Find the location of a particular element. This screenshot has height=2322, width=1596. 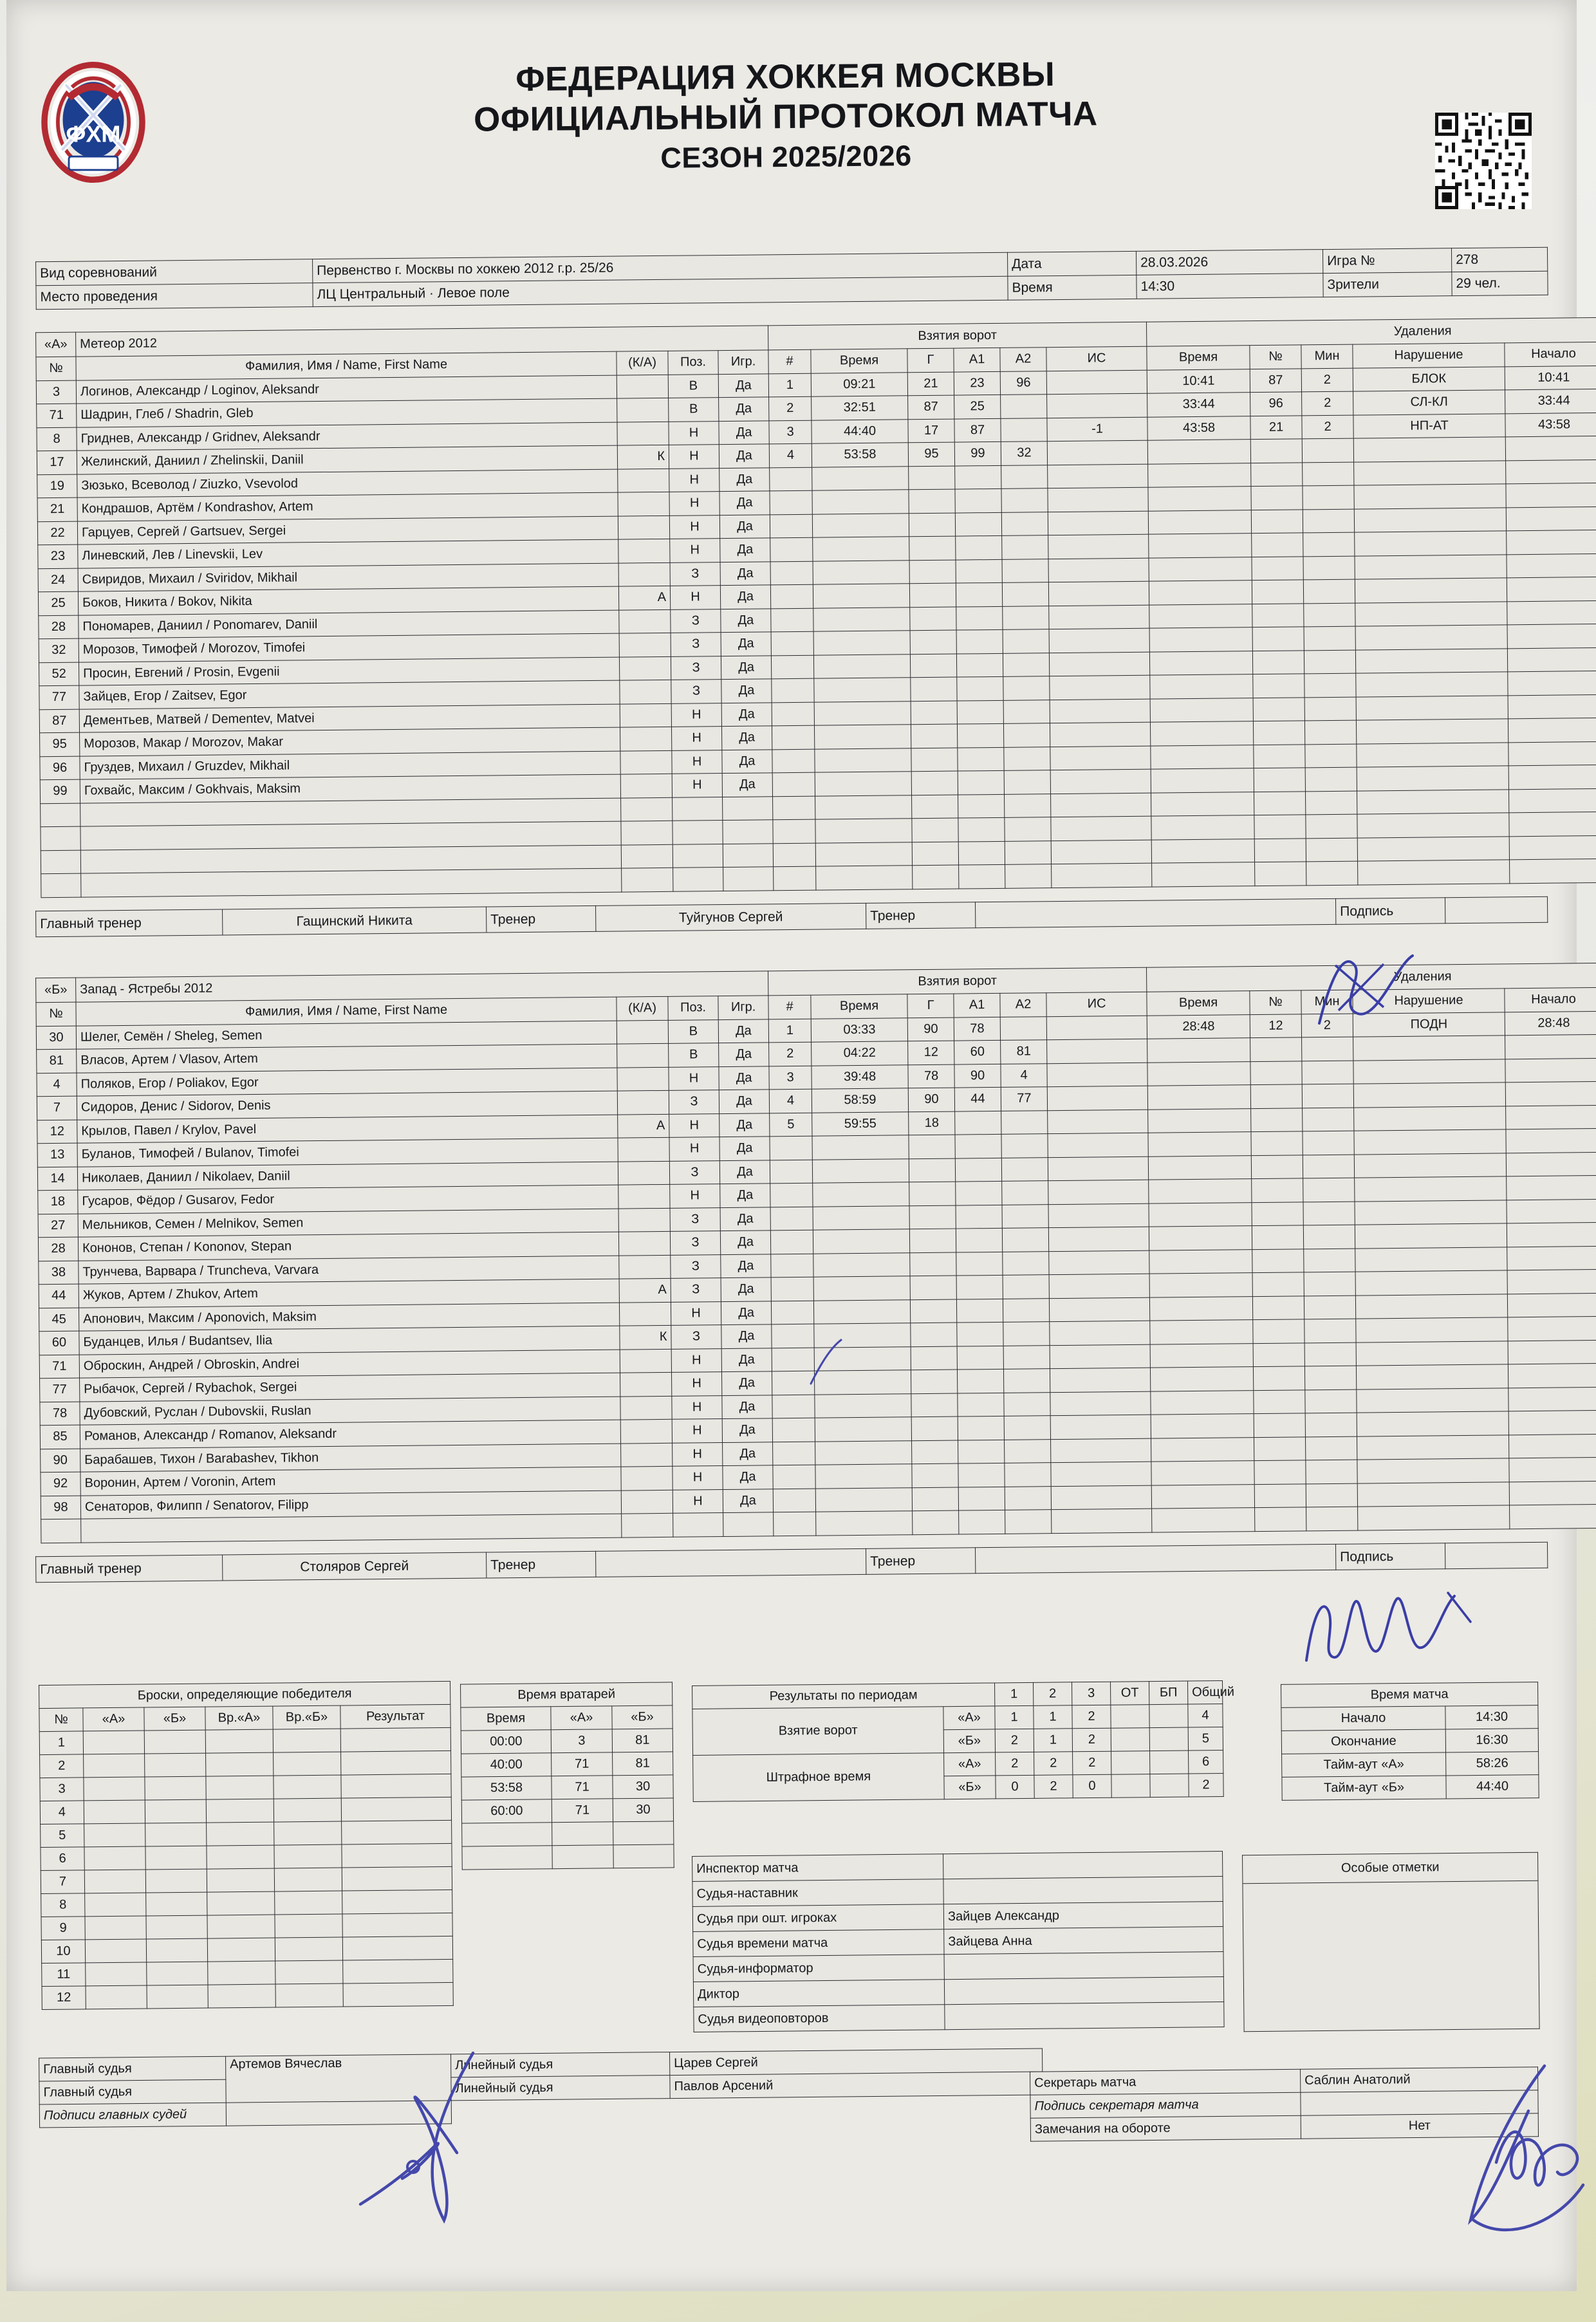

official-name-value: Зайцев Александр is located at coordinates (1083, 1915).